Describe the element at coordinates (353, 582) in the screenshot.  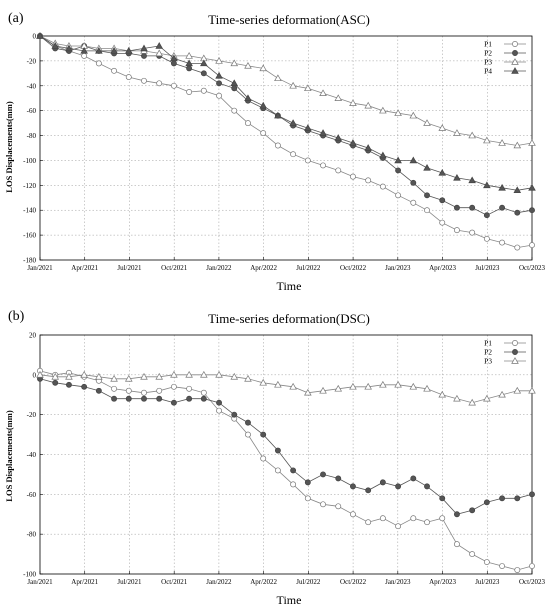
I see `x-tick-label: Oct/2022` at that location.